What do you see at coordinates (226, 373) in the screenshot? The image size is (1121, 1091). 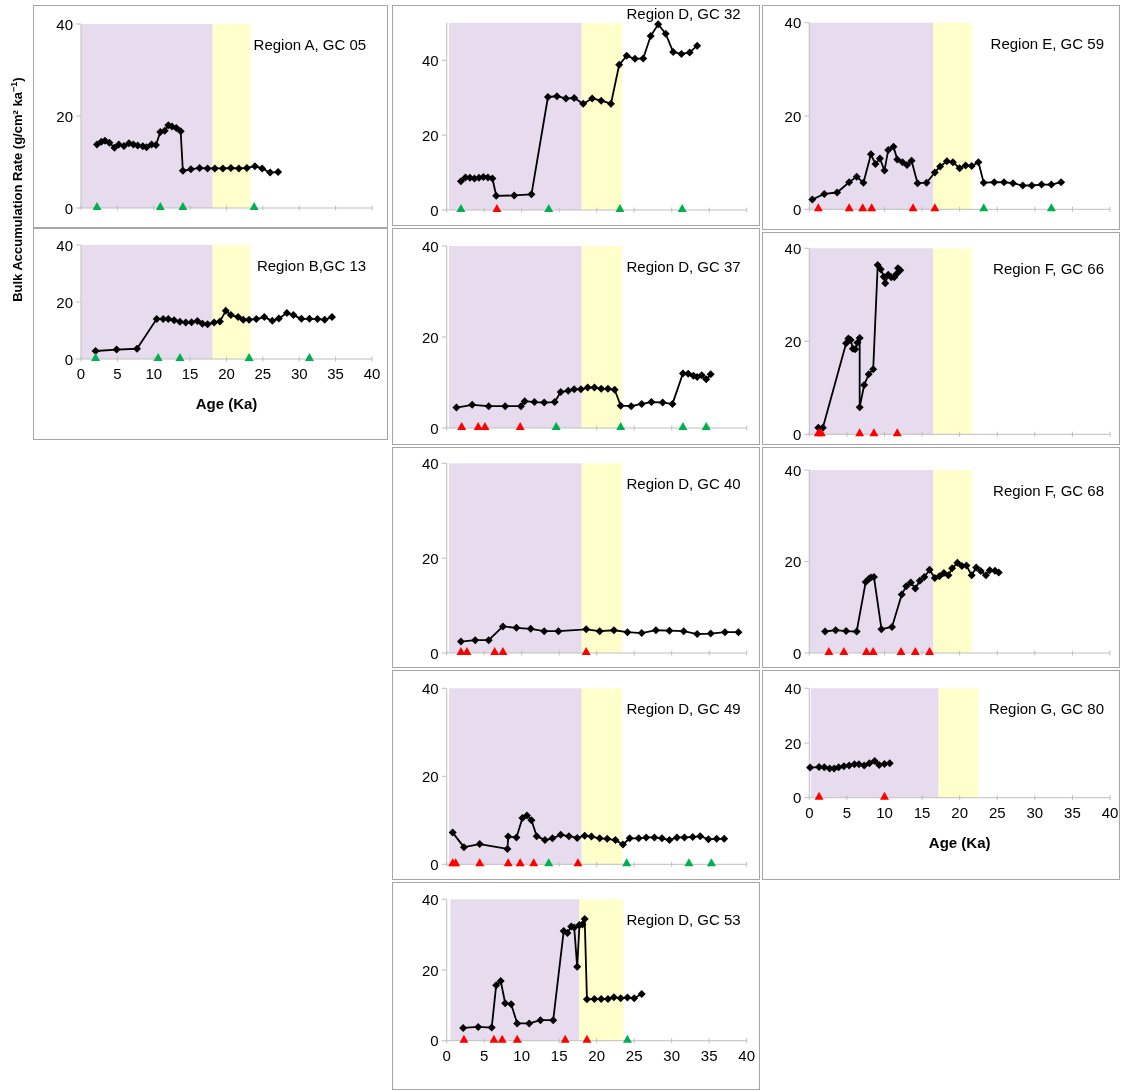 I see `x-tick-label: 20` at bounding box center [226, 373].